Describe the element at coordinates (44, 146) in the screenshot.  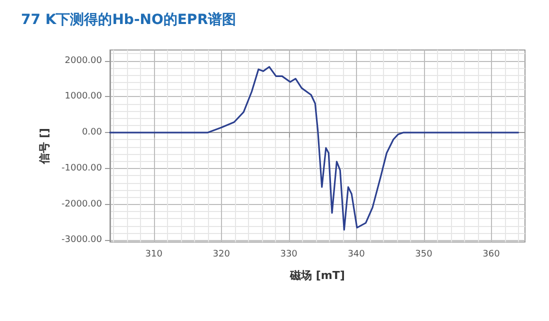
I see `y-axis-title: 信号 []` at that location.